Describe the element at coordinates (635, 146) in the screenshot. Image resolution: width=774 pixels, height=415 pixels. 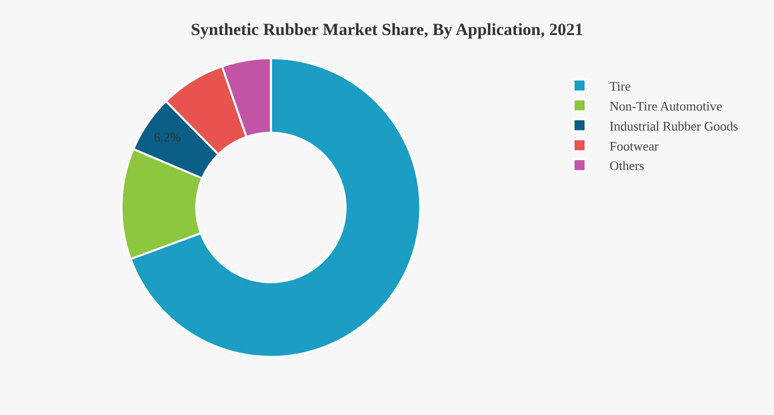
I see `legend-label: Footwear` at that location.